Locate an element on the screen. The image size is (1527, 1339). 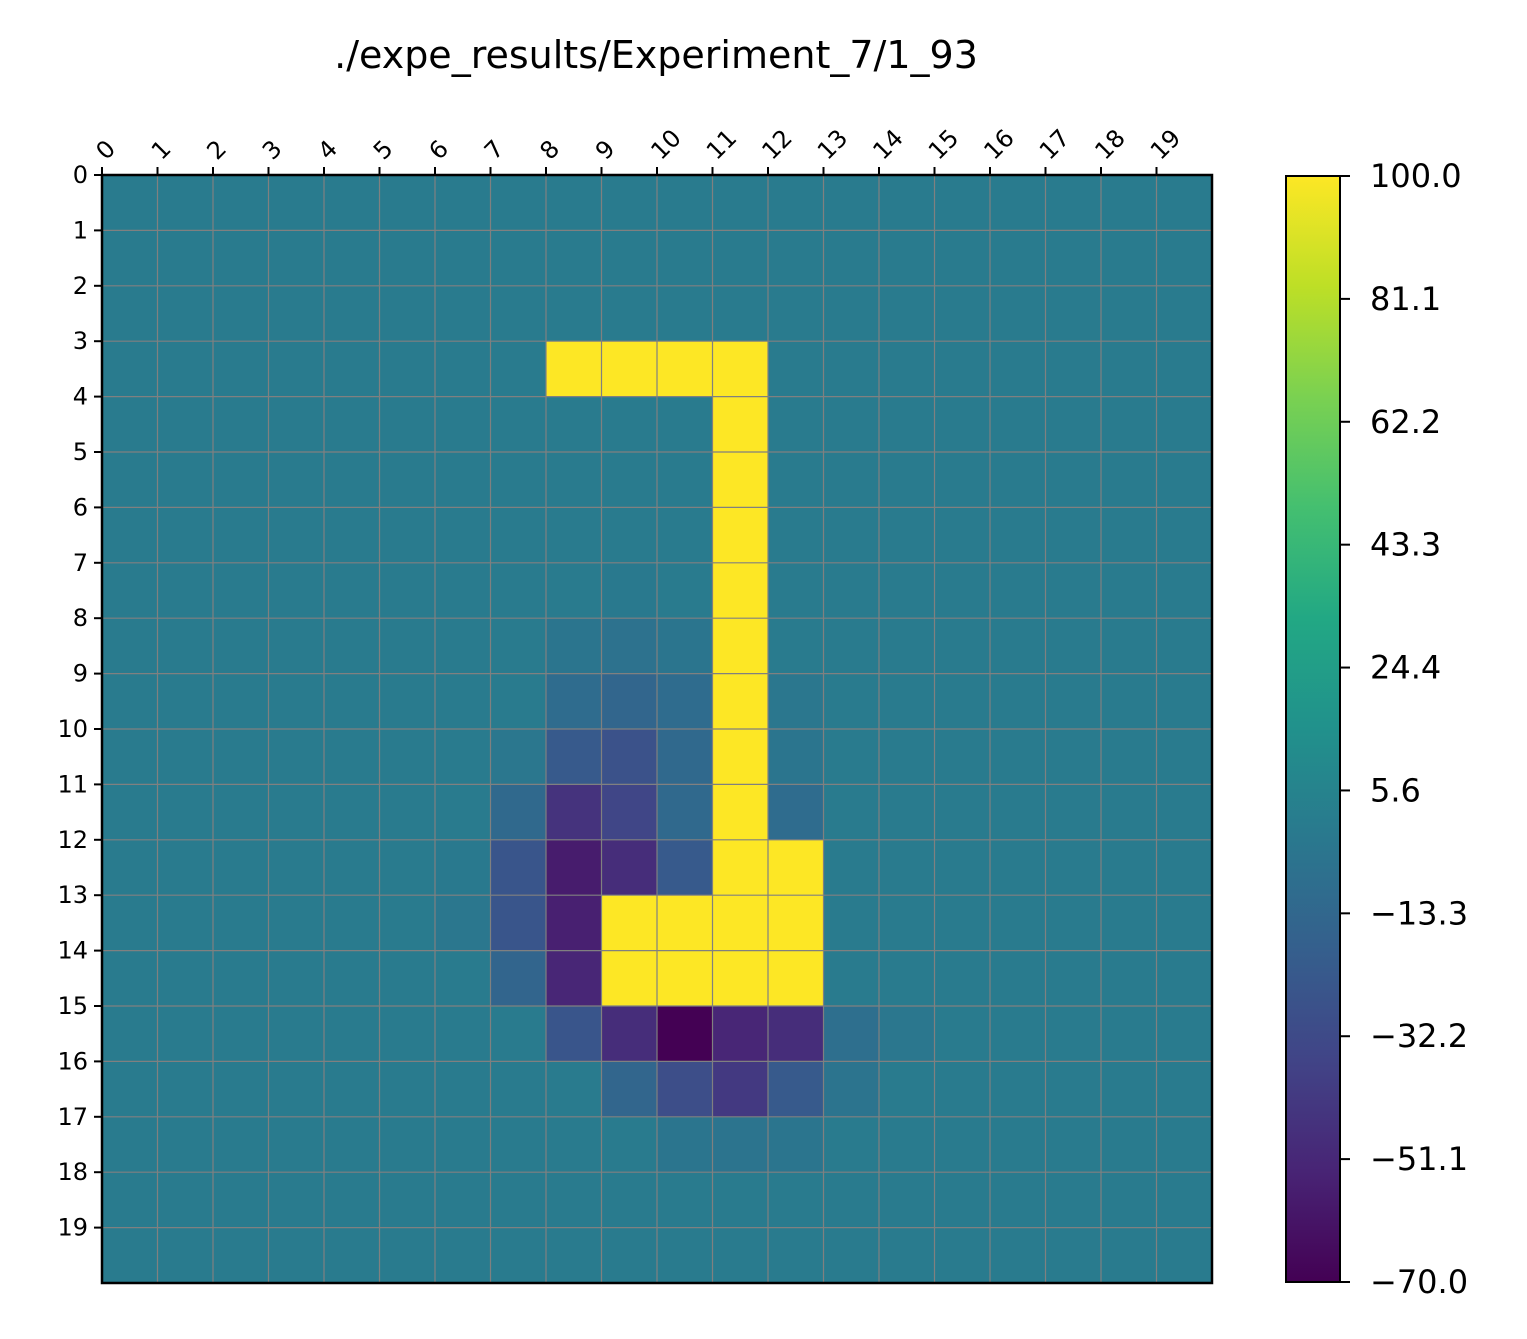
y-tick-label: 14 is located at coordinates (72, 951).